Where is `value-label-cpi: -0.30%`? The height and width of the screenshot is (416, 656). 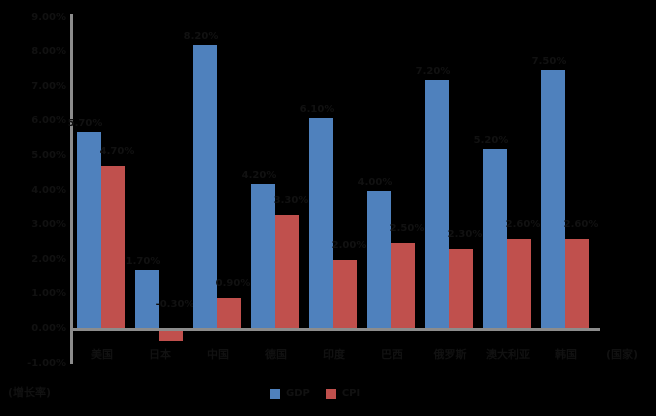
value-label-cpi: -0.30% is located at coordinates (175, 304).